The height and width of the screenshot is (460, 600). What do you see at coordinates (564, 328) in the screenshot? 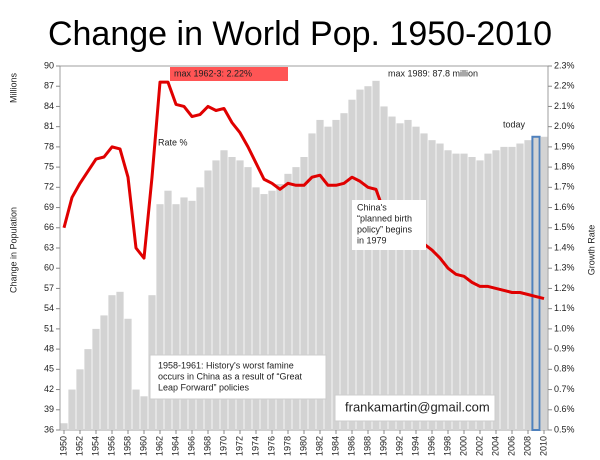
I see `y2-tick-label: 1.0%` at bounding box center [564, 328].